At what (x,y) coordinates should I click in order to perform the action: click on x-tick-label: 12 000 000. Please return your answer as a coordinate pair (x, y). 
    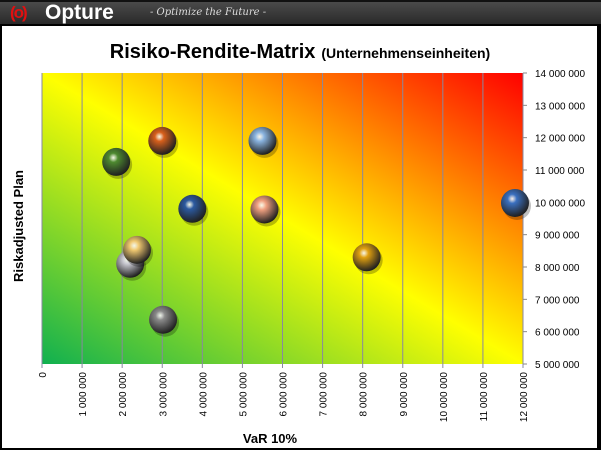
    Looking at the image, I should click on (524, 397).